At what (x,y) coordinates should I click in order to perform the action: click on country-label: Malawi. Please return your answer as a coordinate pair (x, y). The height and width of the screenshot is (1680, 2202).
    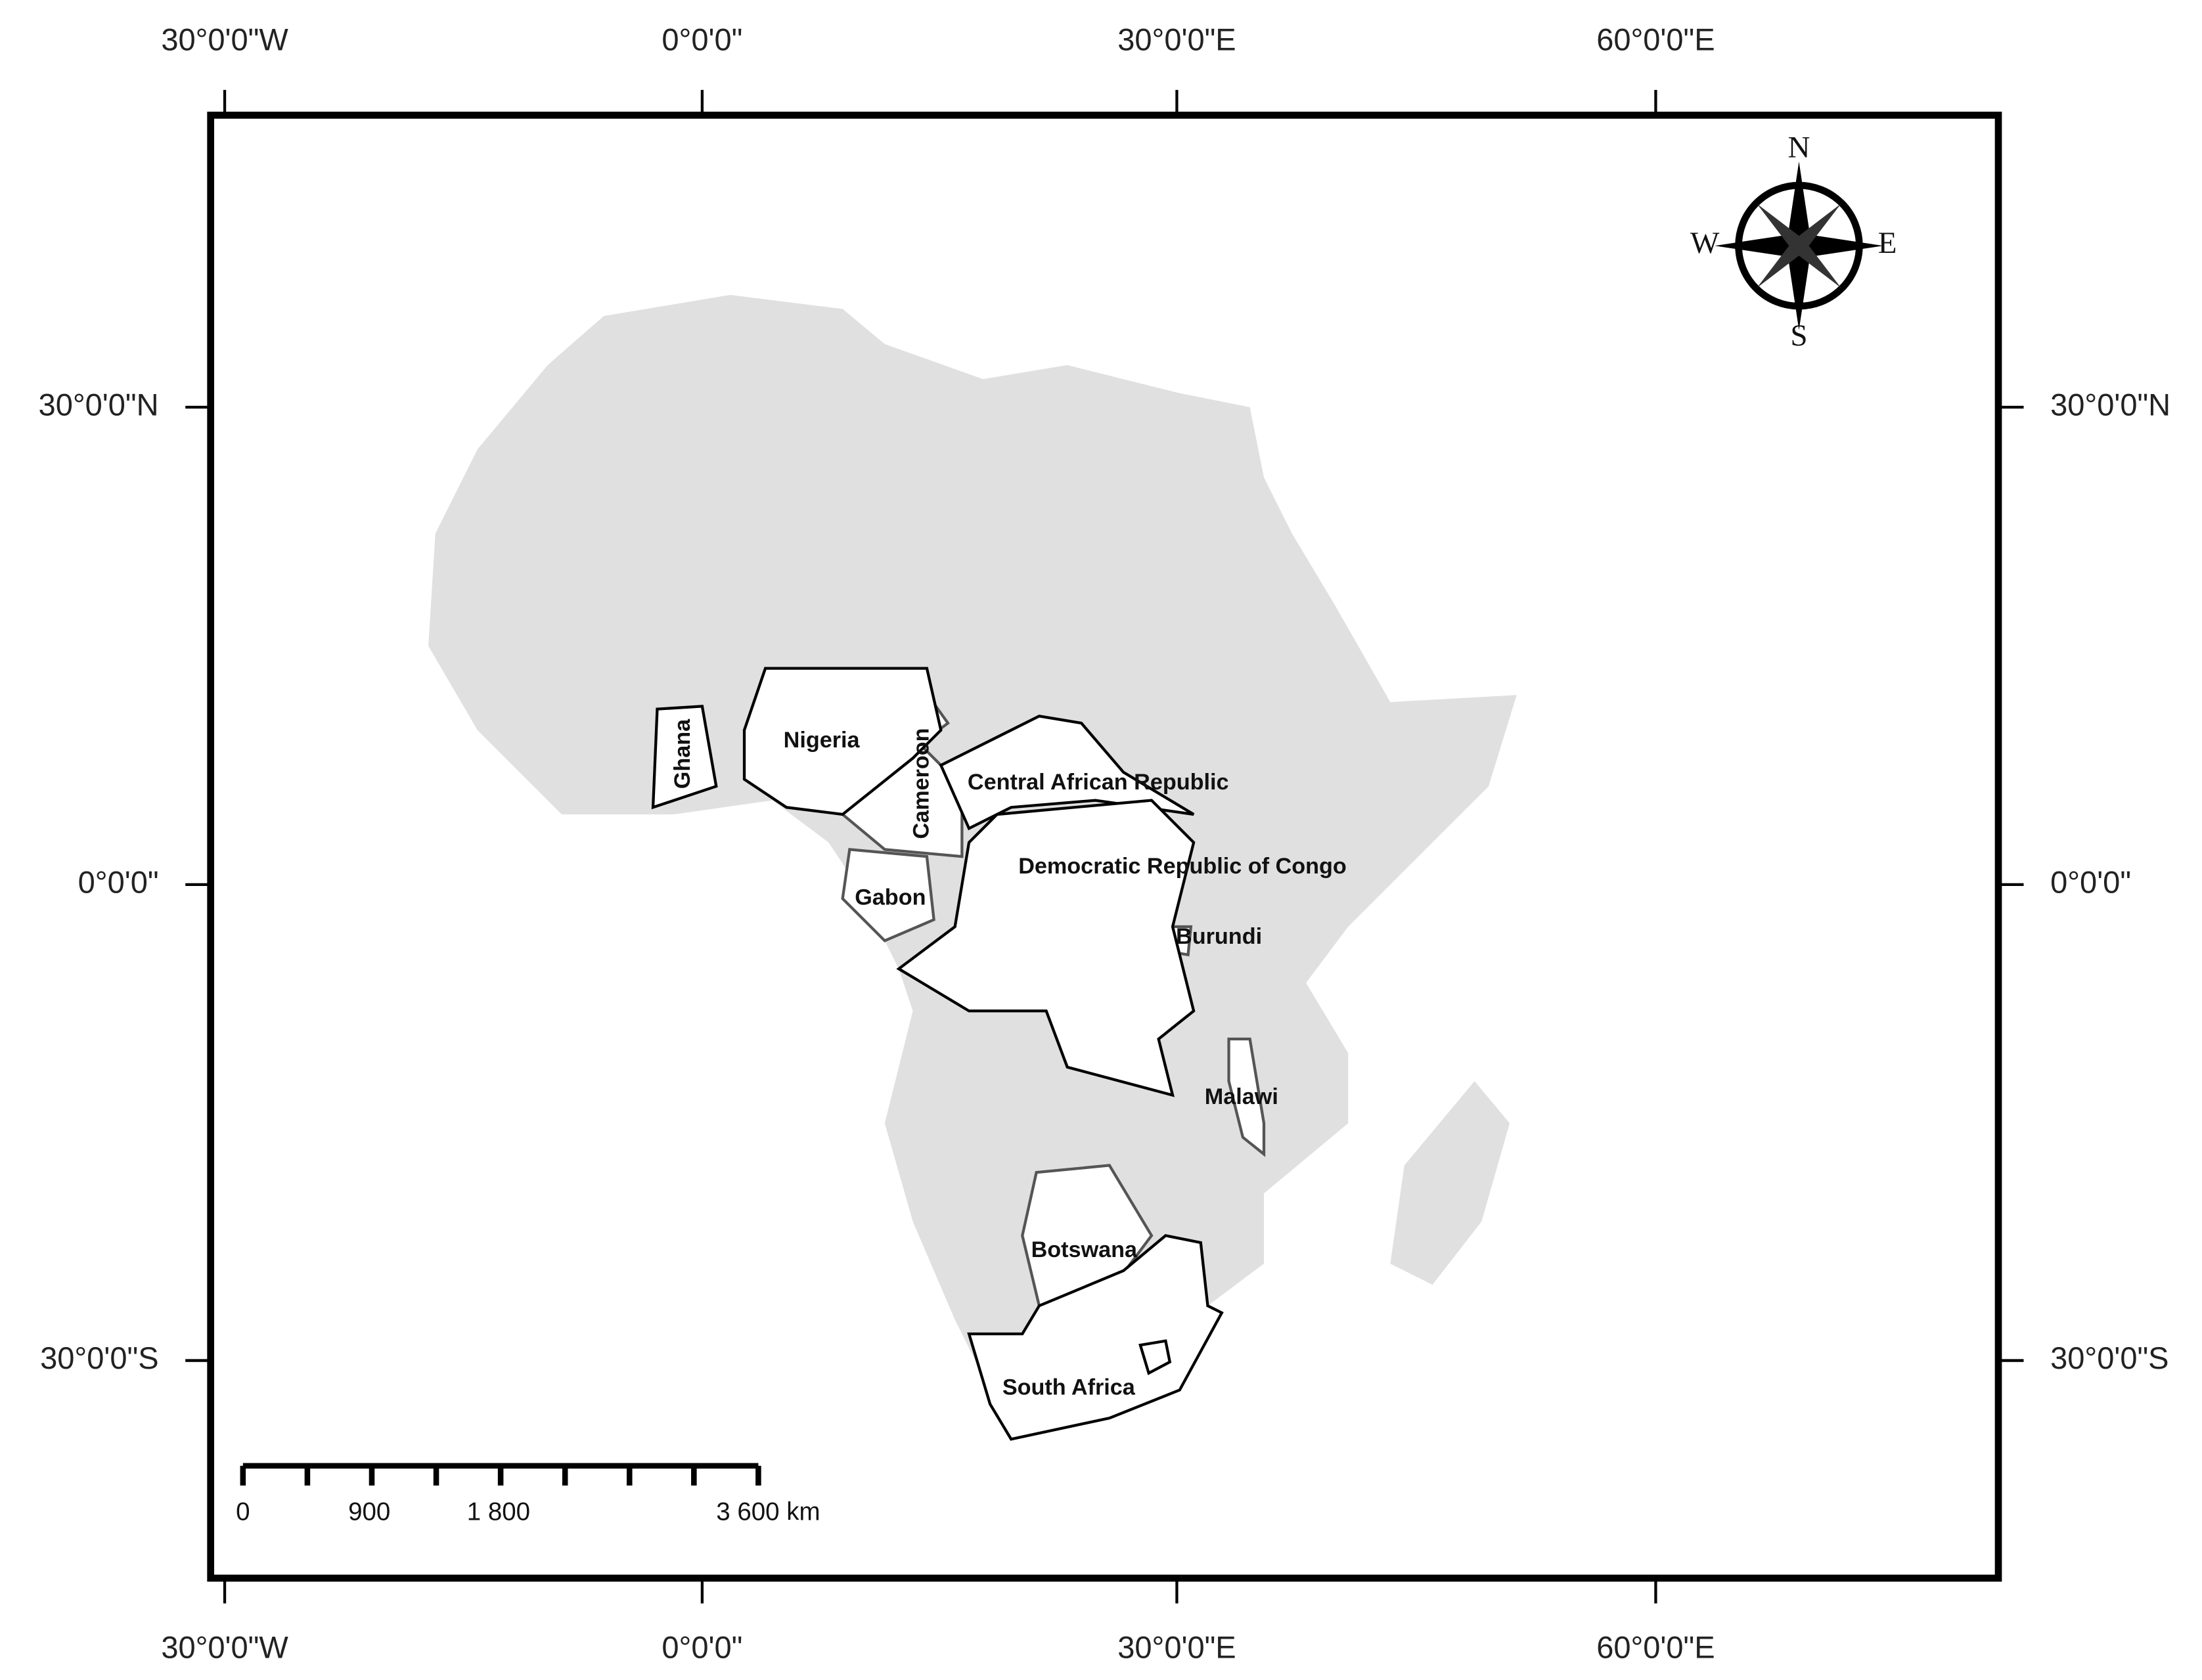
    Looking at the image, I should click on (1241, 1096).